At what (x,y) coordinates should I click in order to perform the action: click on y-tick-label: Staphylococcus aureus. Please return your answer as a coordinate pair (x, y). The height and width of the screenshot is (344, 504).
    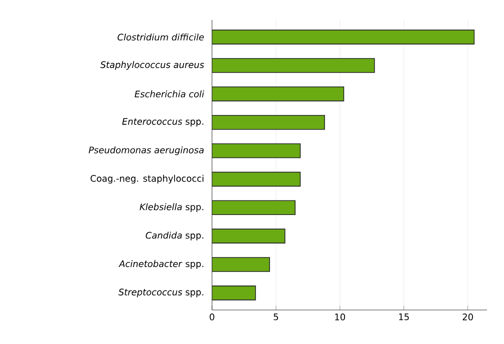
    Looking at the image, I should click on (152, 65).